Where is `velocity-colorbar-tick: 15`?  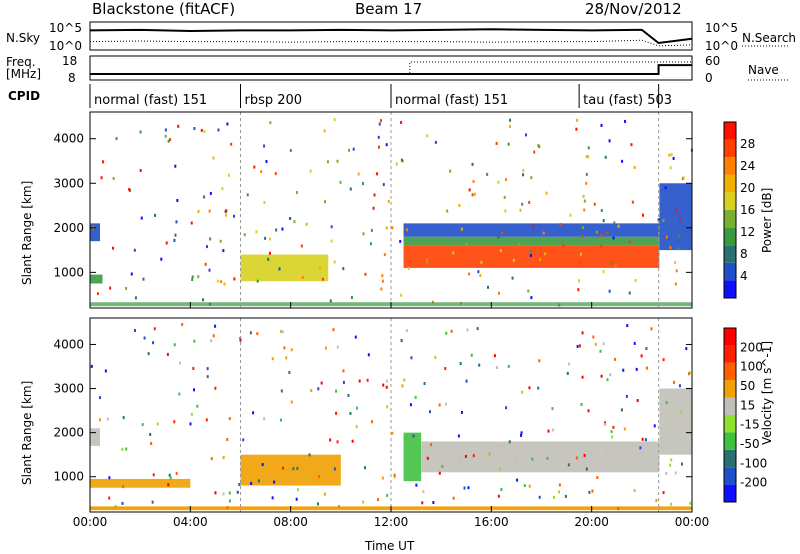 velocity-colorbar-tick: 15 is located at coordinates (747, 405).